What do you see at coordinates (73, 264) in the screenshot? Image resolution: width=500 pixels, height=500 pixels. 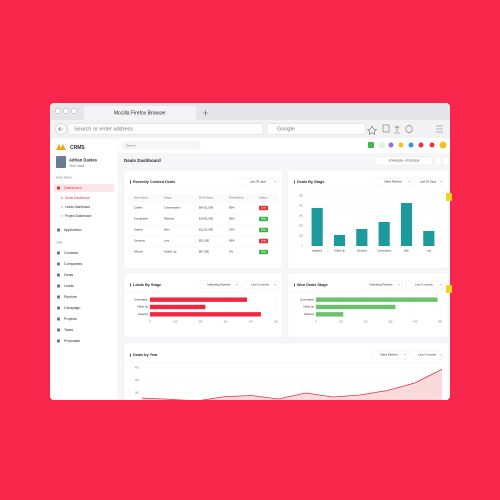 I see `menu-item: Companies` at bounding box center [73, 264].